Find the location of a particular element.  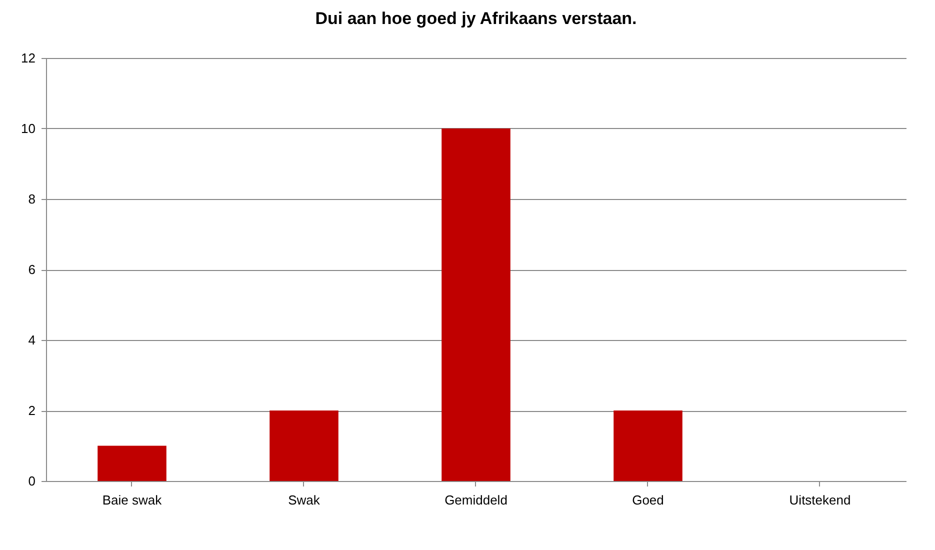

x-tick-label: Goed is located at coordinates (648, 500).